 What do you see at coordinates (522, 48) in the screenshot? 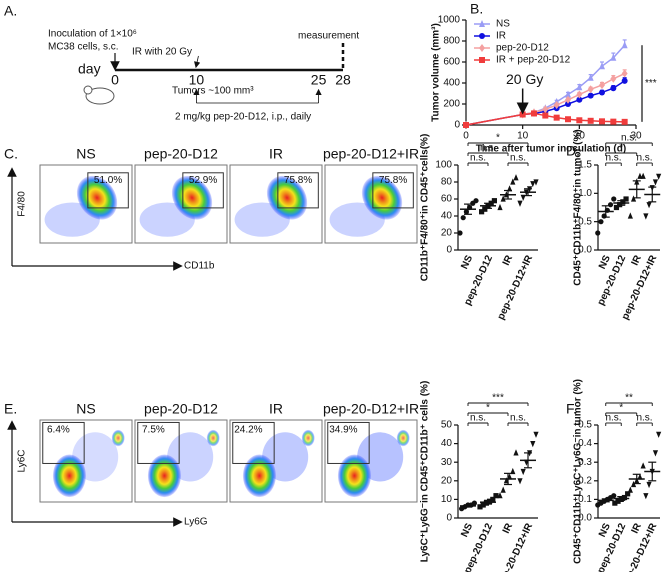
I see `legend-label: pep-20-D12` at bounding box center [522, 48].